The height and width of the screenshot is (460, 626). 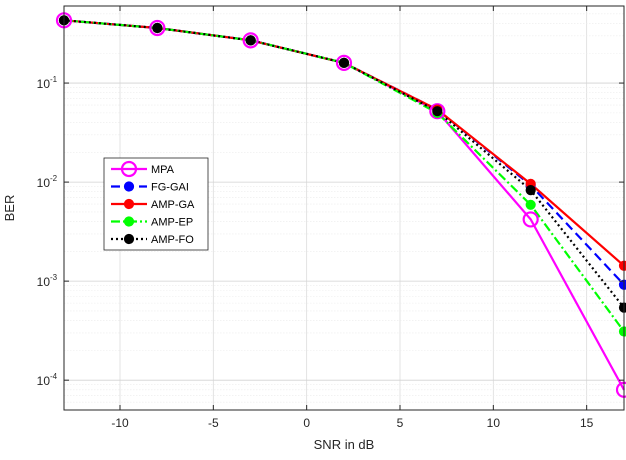 I want to click on y-tick-labels: 10-410-310-210-1, so click(x=47, y=231).